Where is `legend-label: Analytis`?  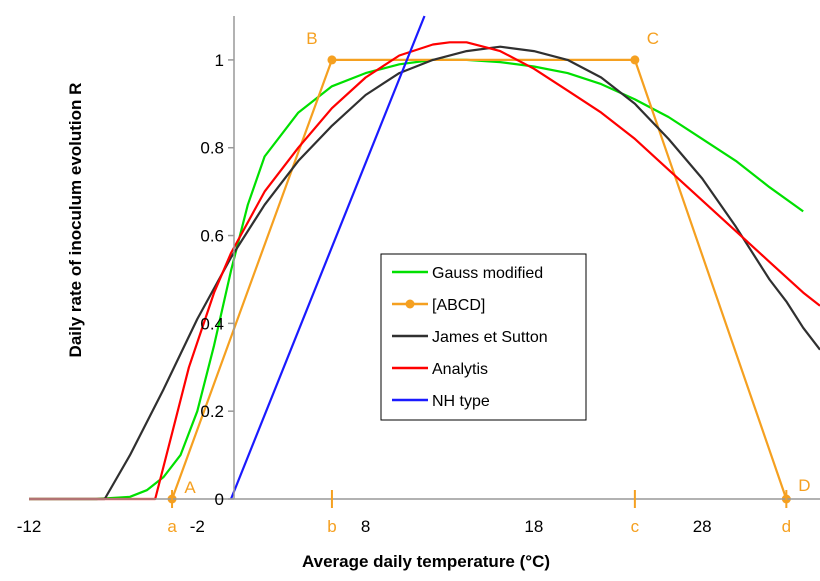 legend-label: Analytis is located at coordinates (460, 369).